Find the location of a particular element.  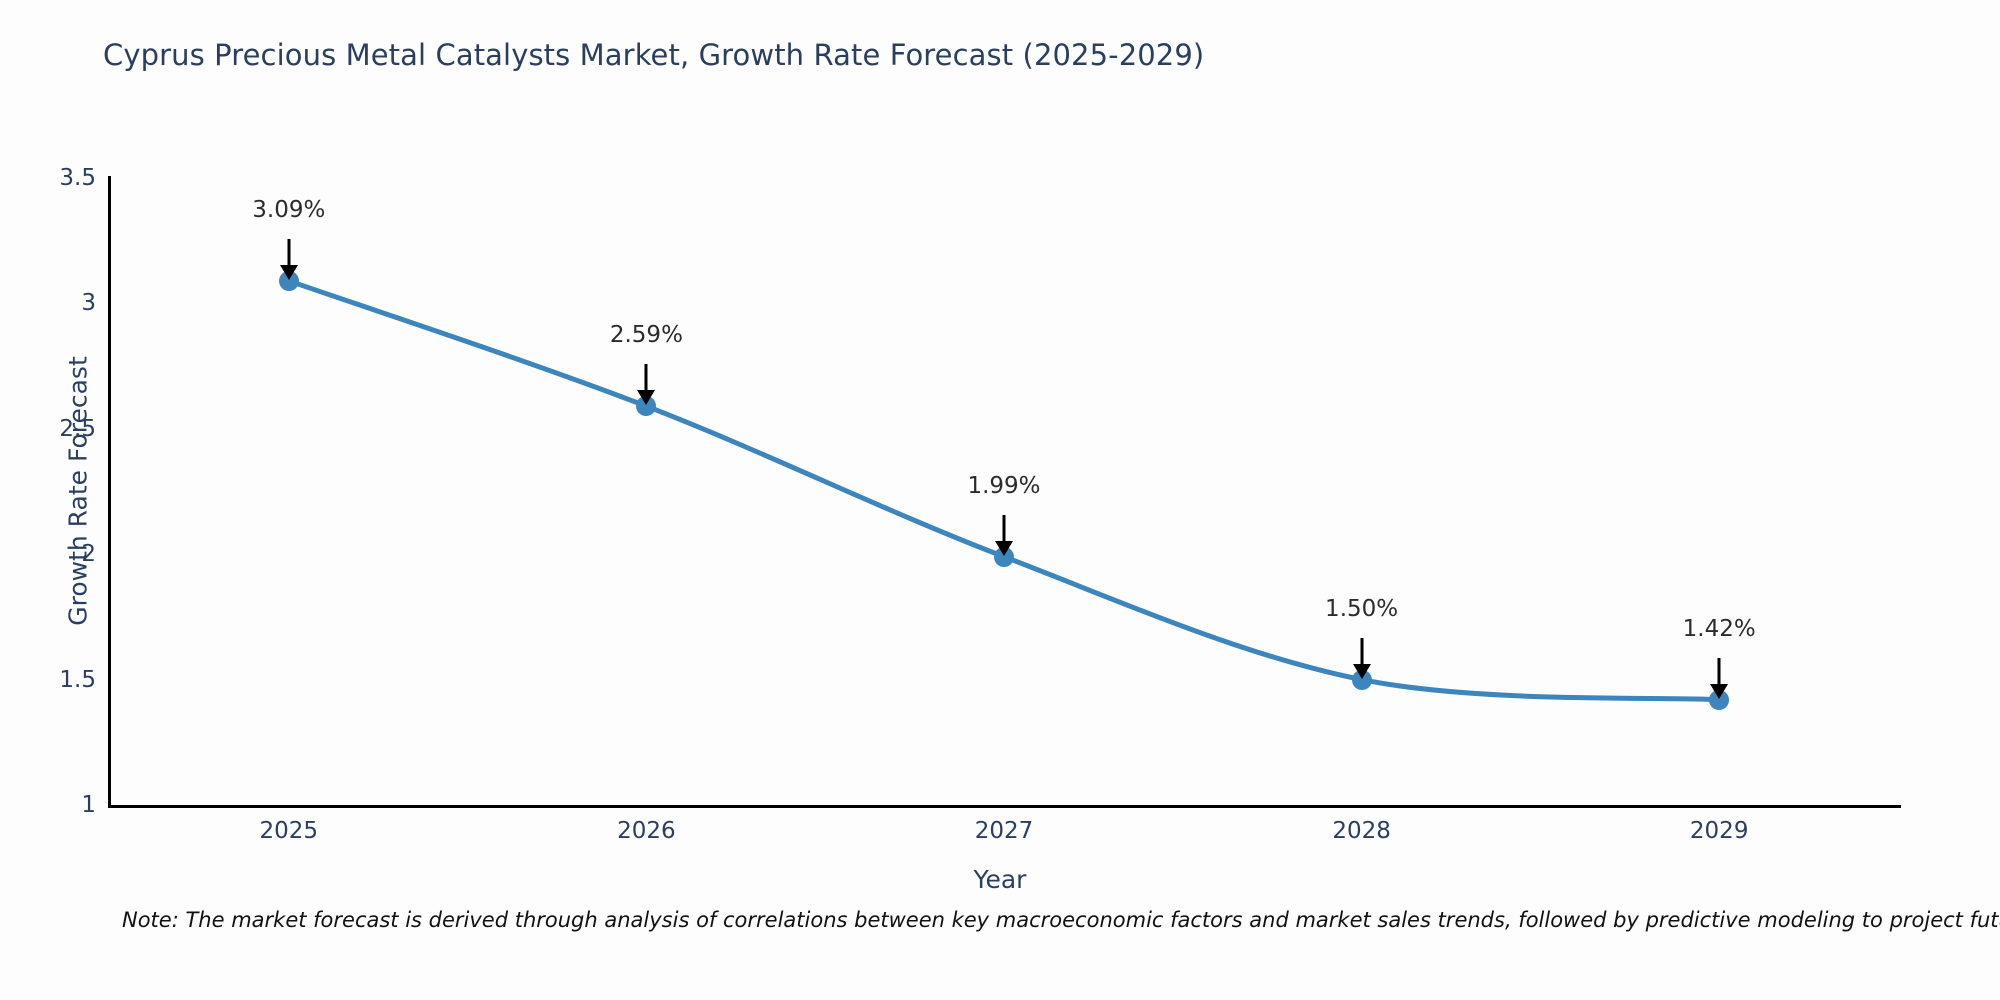

data-point-label: 3.09% is located at coordinates (289, 209).